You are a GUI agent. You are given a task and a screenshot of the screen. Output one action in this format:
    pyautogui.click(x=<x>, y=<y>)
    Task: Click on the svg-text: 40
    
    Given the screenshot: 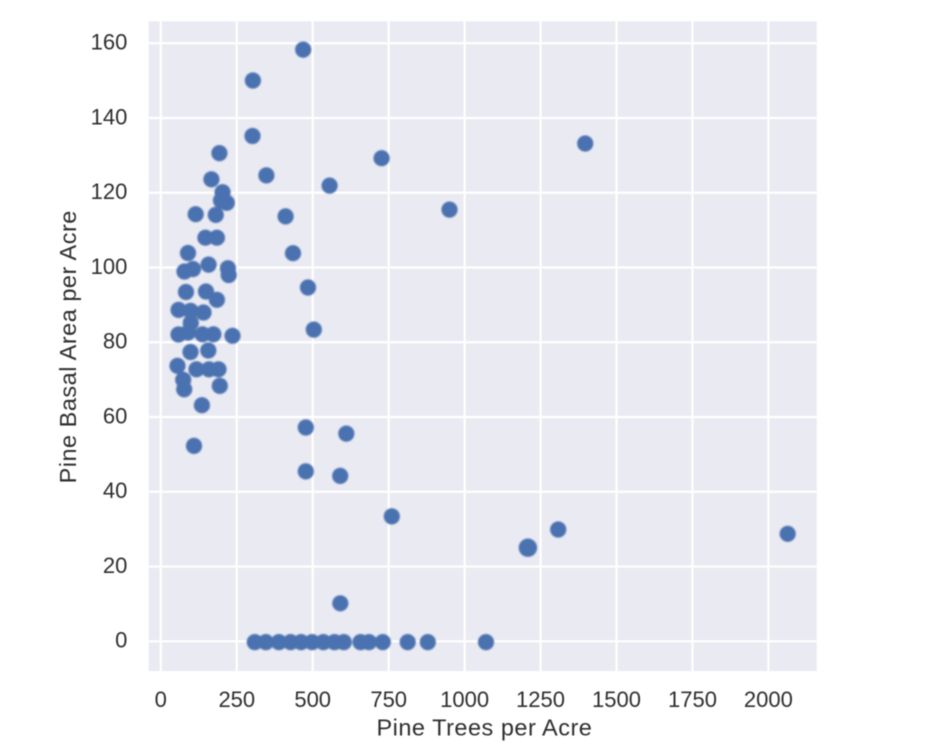 What is the action you would take?
    pyautogui.click(x=115, y=490)
    